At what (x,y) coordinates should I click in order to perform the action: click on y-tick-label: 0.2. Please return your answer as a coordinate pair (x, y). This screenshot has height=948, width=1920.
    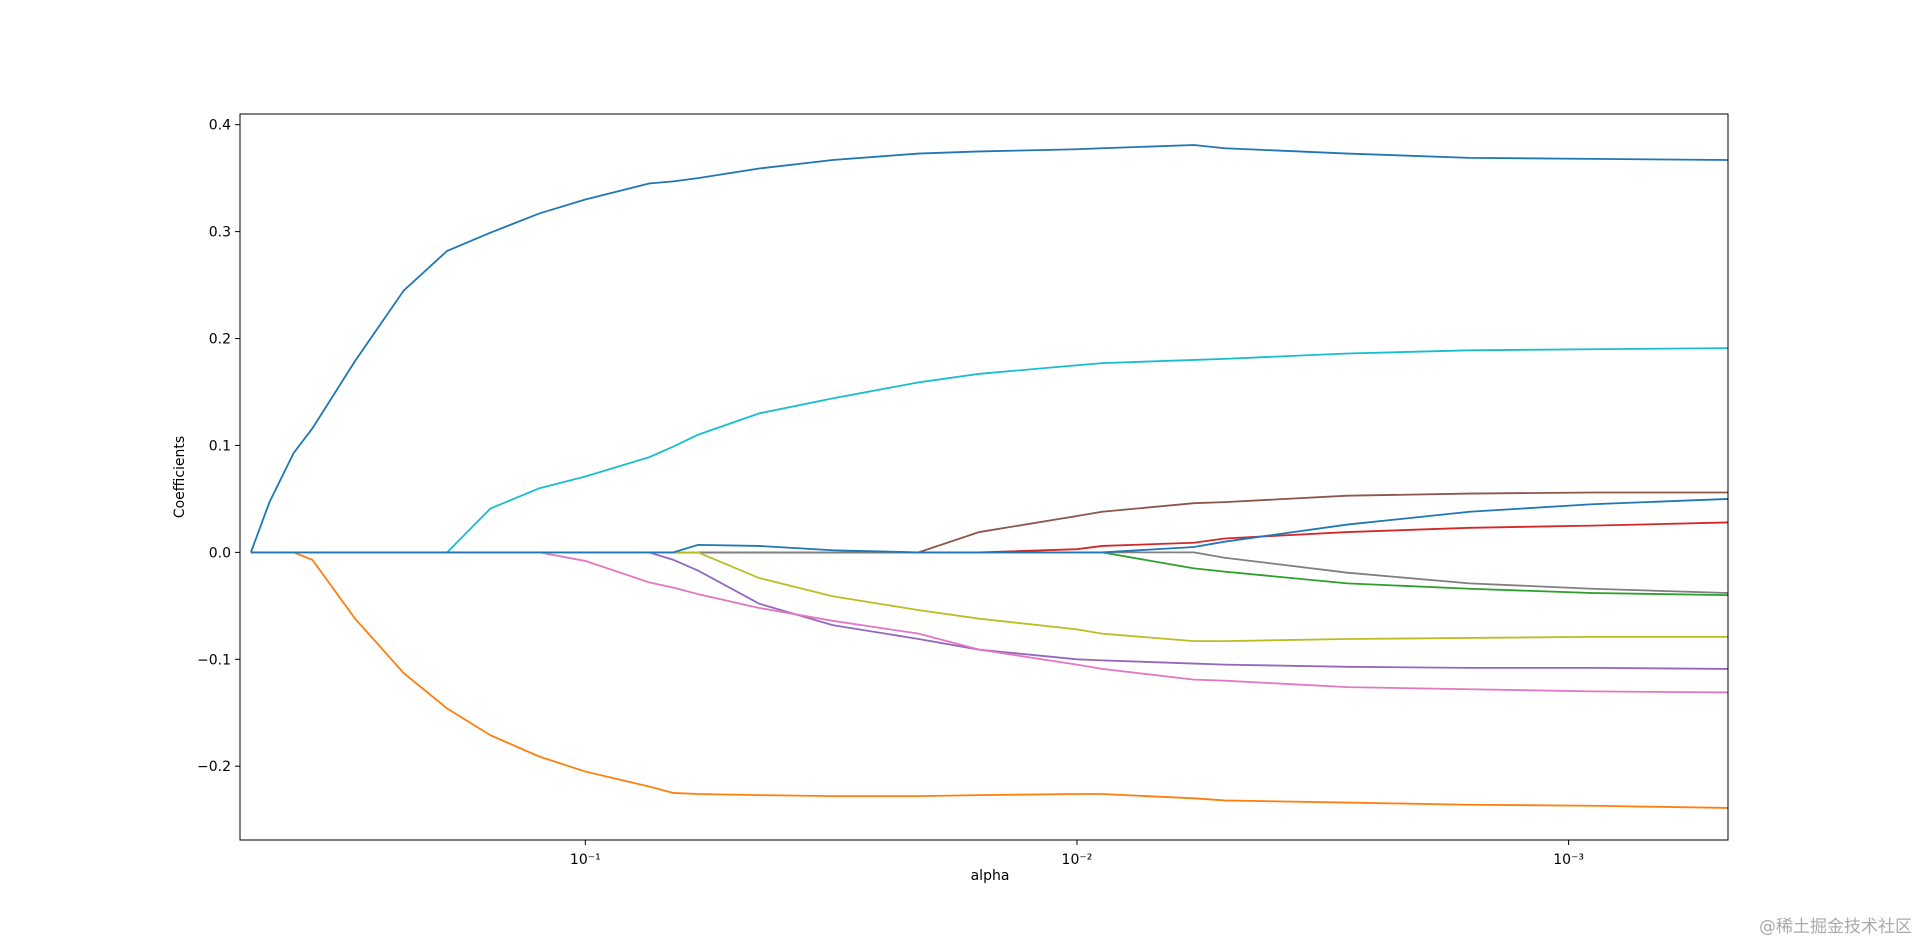
    Looking at the image, I should click on (220, 340).